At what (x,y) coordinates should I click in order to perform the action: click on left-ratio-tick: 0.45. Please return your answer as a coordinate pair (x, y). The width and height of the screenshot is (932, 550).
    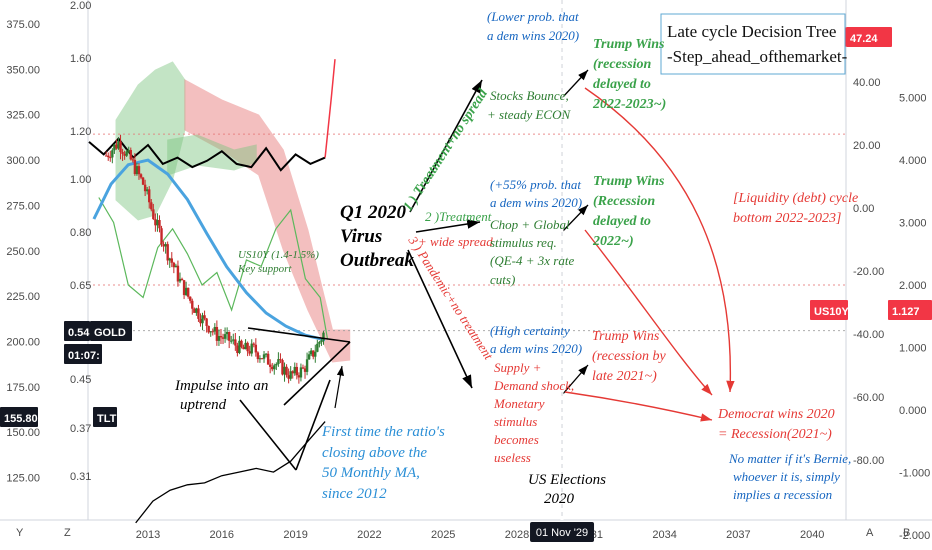
    Looking at the image, I should click on (80, 380).